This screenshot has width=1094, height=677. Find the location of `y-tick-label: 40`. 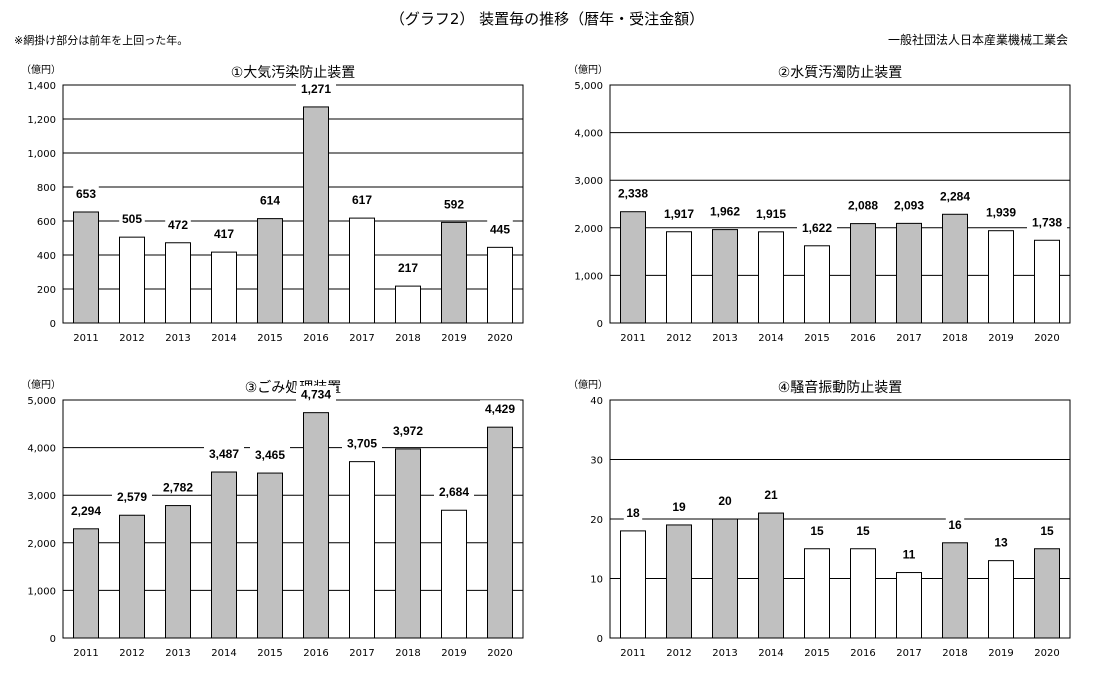

y-tick-label: 40 is located at coordinates (596, 401).